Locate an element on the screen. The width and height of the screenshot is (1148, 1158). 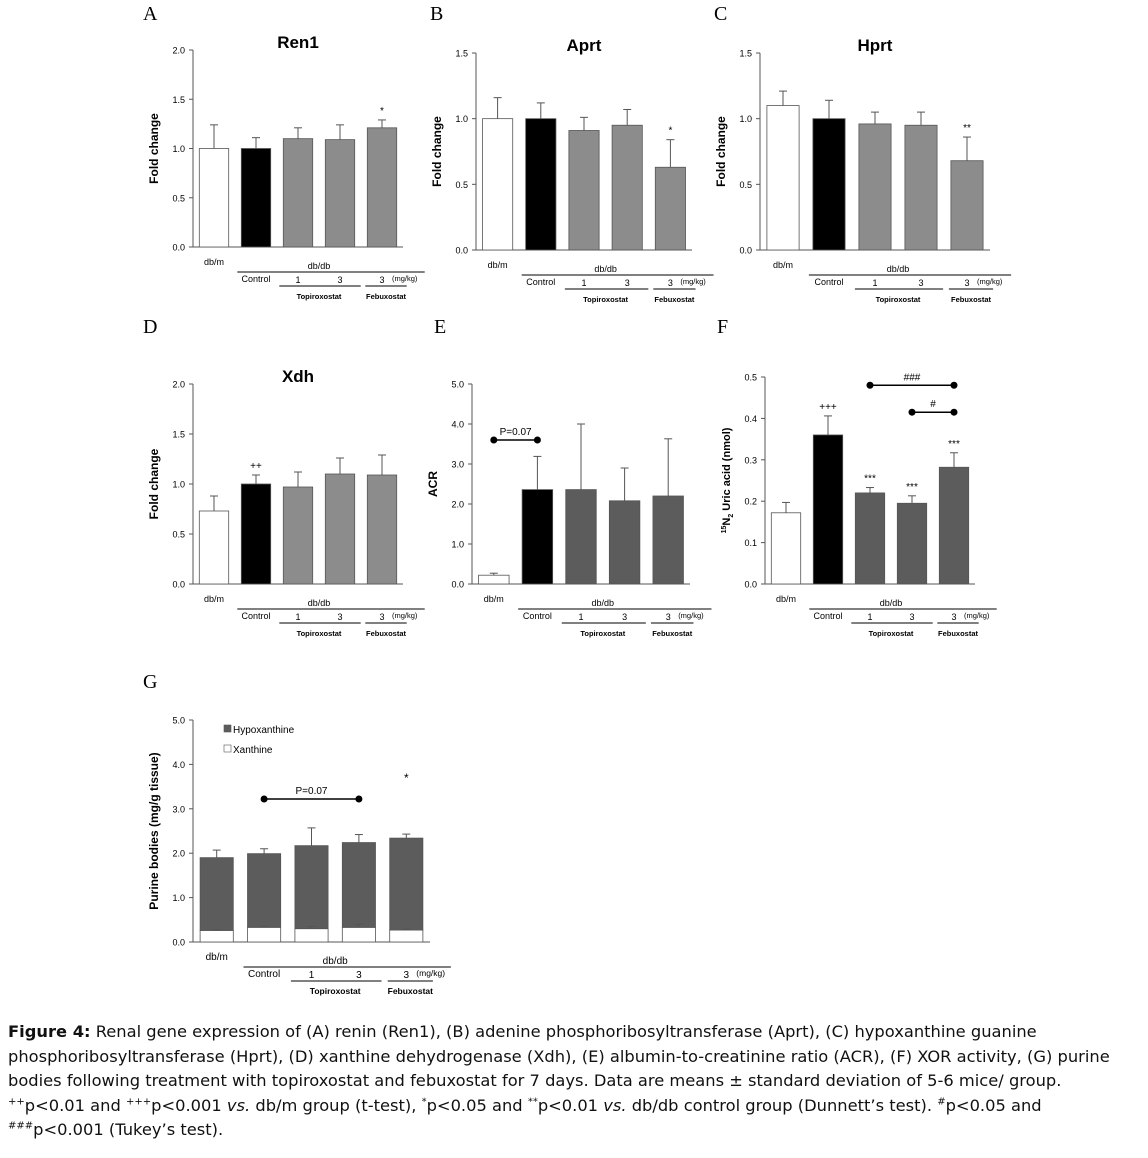
significance-mark: *** is located at coordinates (870, 479).